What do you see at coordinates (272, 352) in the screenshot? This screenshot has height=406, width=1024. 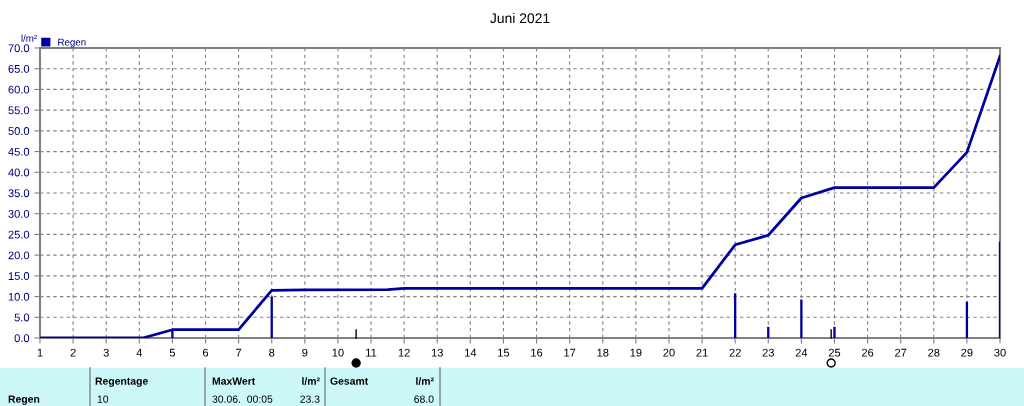 I see `x-tick-label: 8` at bounding box center [272, 352].